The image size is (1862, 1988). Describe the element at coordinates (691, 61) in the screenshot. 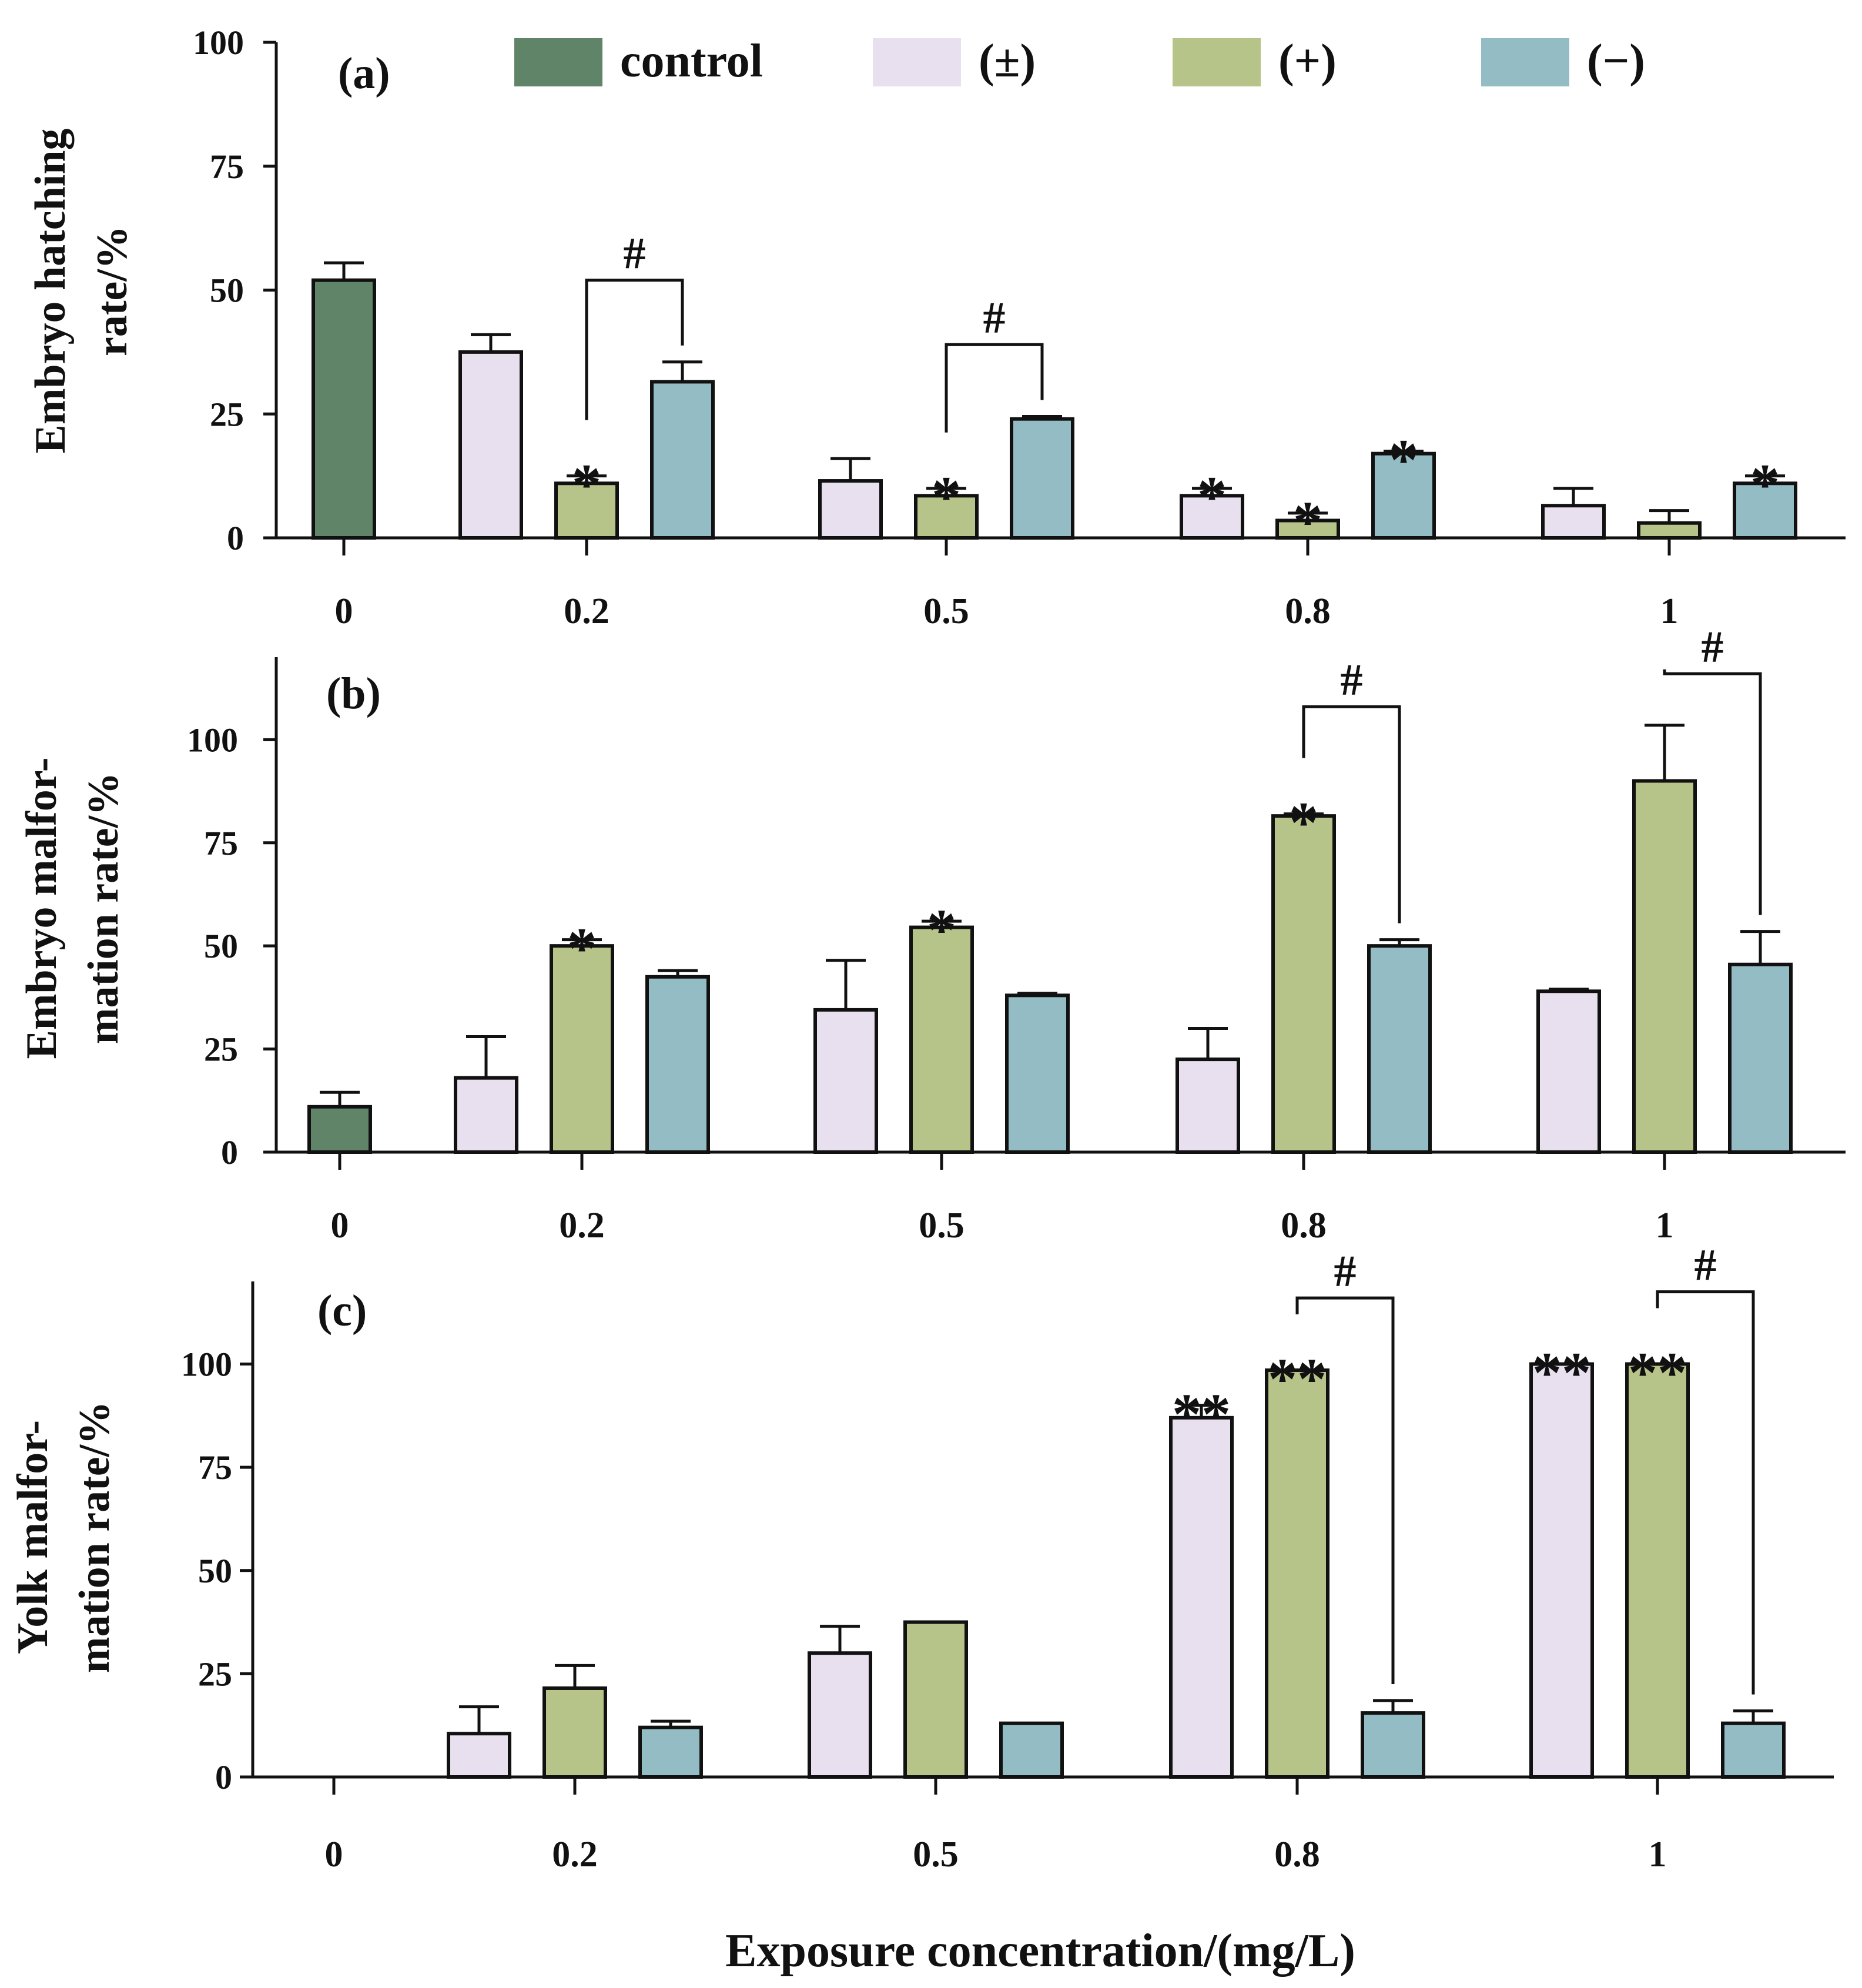

I see `legend-label-0: control` at that location.